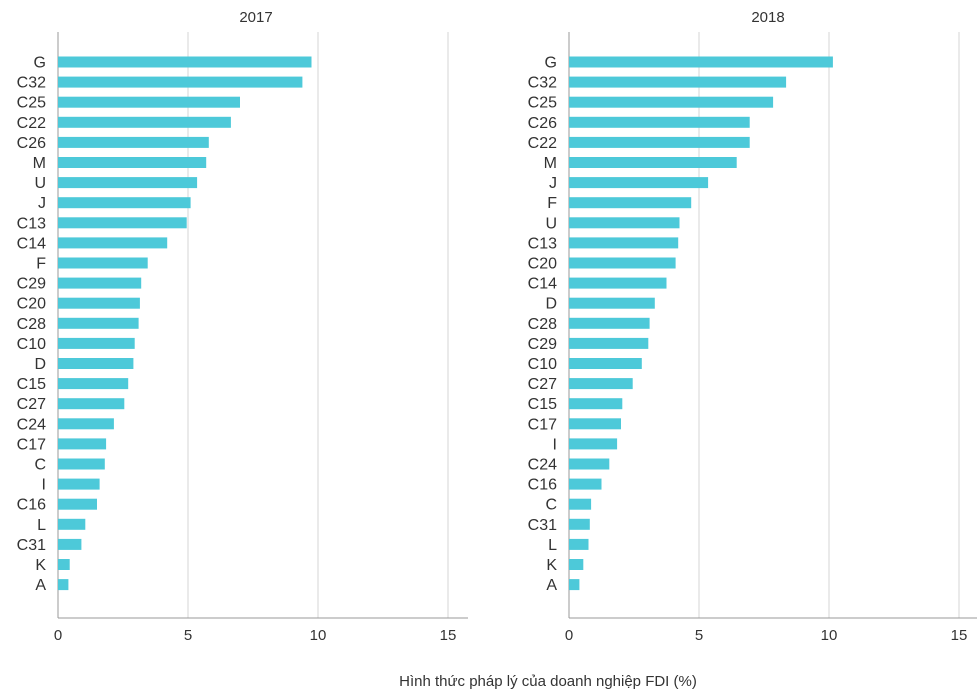 The height and width of the screenshot is (694, 977). I want to click on category-label: C29, so click(31, 284).